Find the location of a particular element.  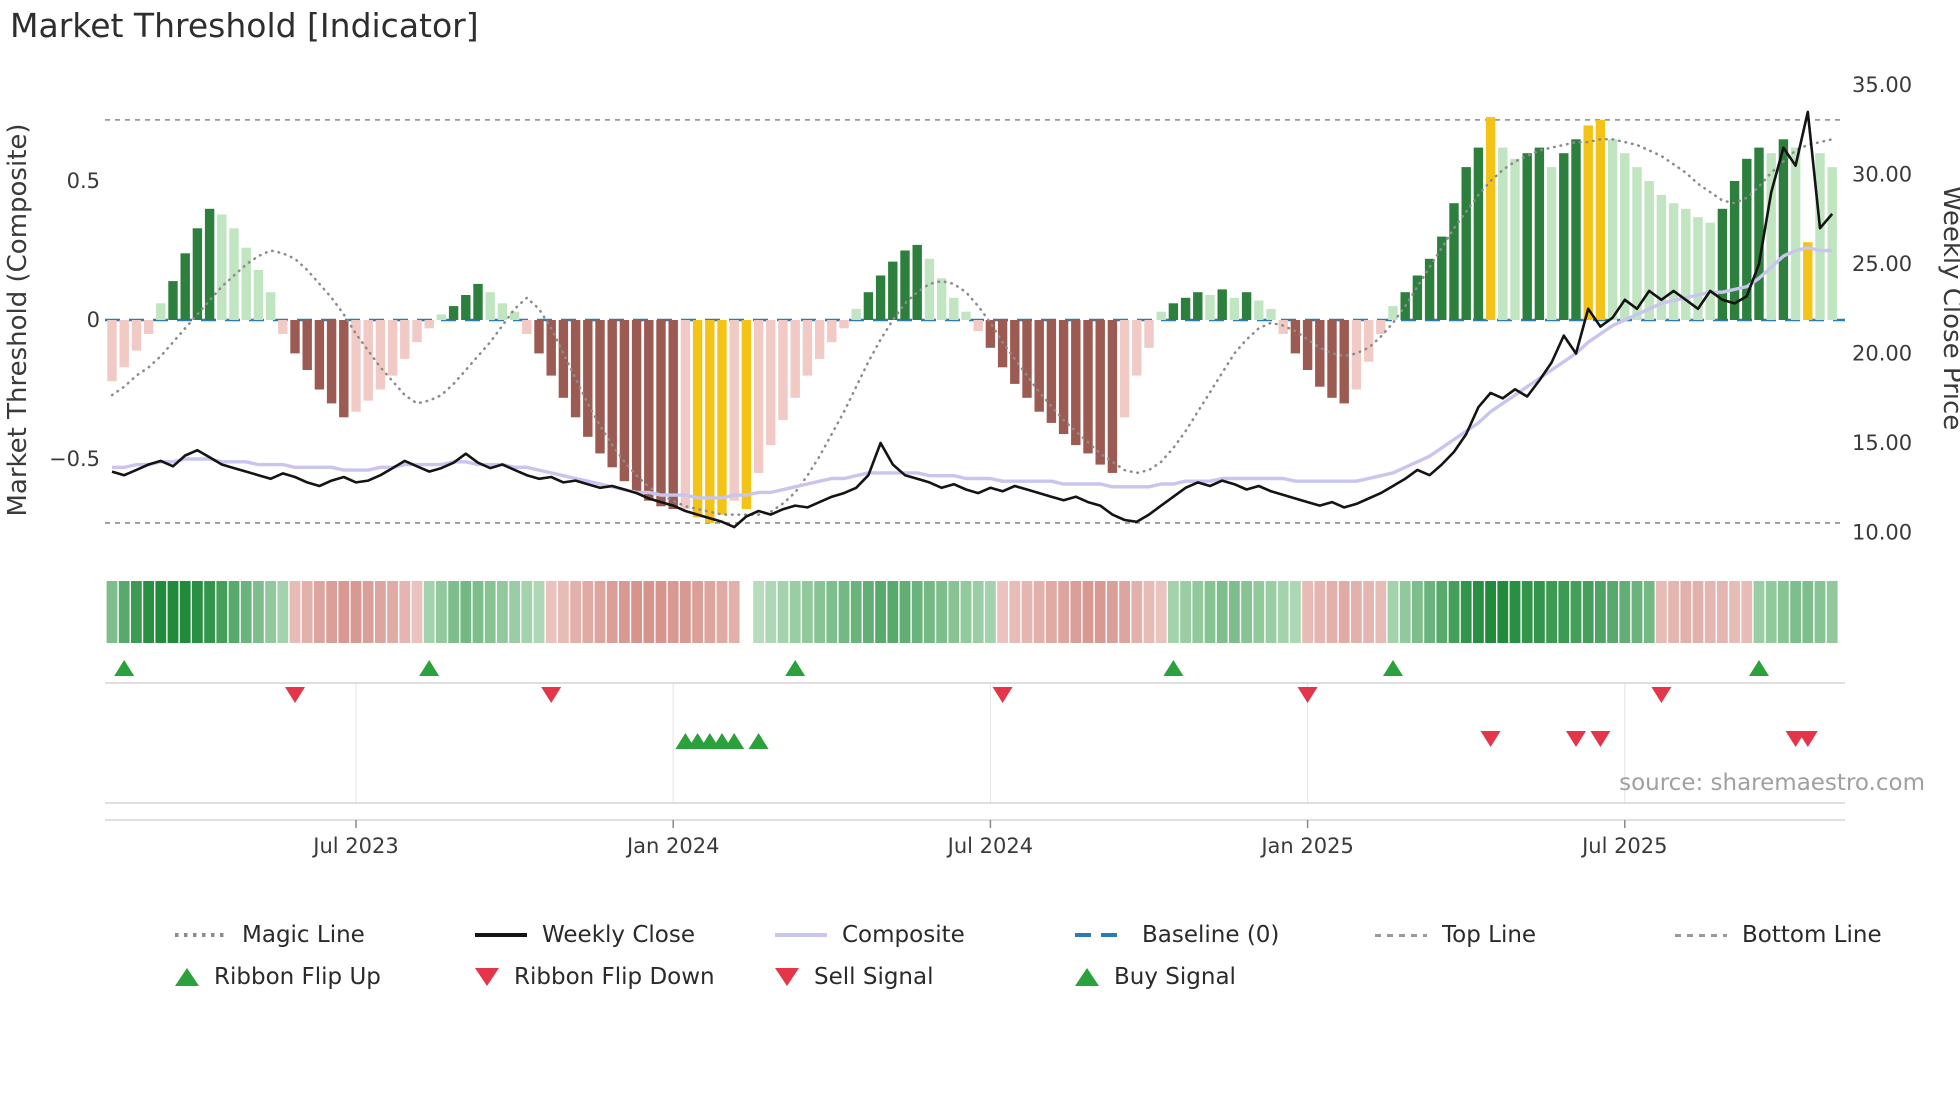

legend-label: Ribbon Flip Up is located at coordinates (297, 977).